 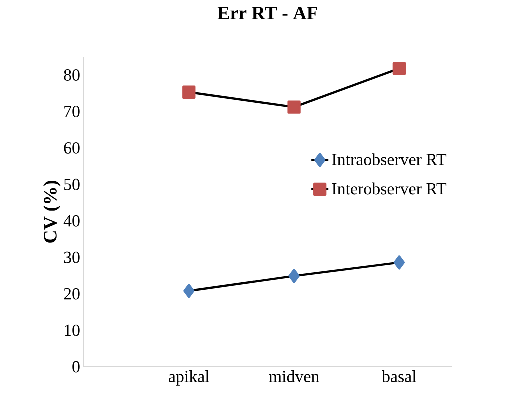 I want to click on y-tick-label: 80, so click(x=72, y=75).